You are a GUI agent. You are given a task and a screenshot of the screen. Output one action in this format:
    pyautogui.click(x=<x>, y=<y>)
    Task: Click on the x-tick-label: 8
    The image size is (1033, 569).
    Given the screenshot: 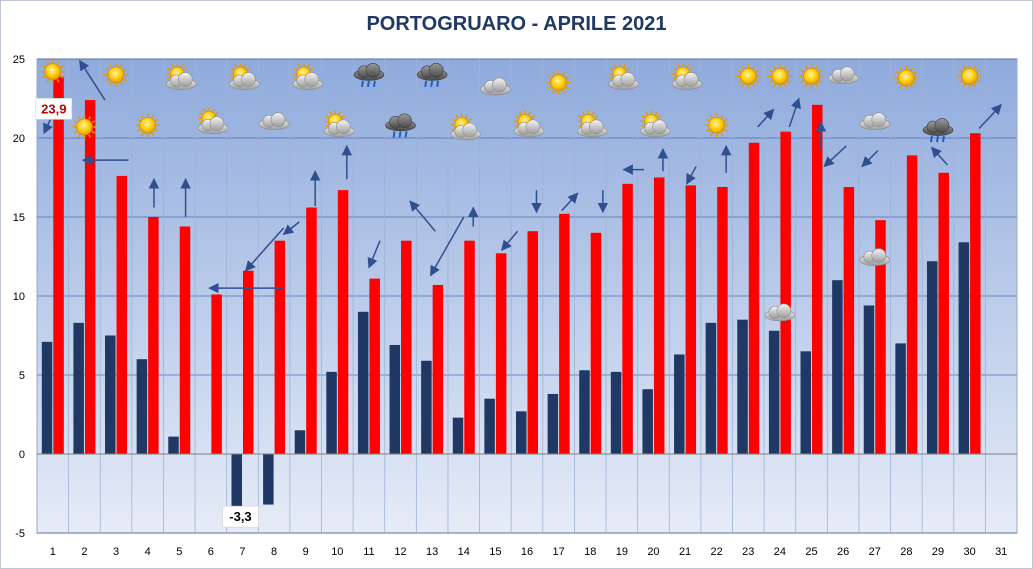 What is the action you would take?
    pyautogui.click(x=274, y=552)
    